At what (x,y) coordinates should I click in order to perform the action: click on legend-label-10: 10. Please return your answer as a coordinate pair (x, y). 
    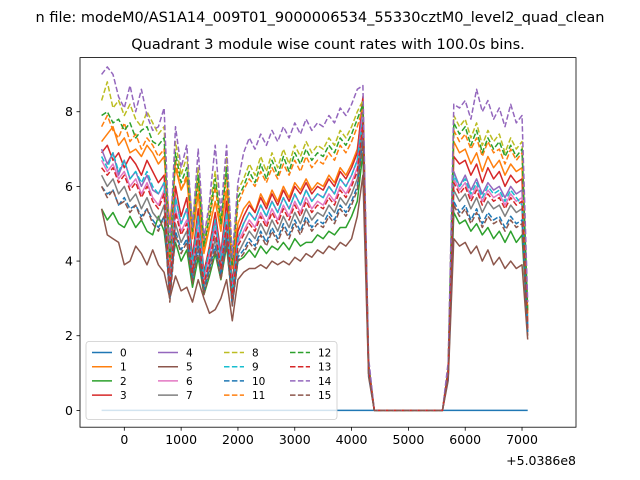
    Looking at the image, I should click on (258, 382).